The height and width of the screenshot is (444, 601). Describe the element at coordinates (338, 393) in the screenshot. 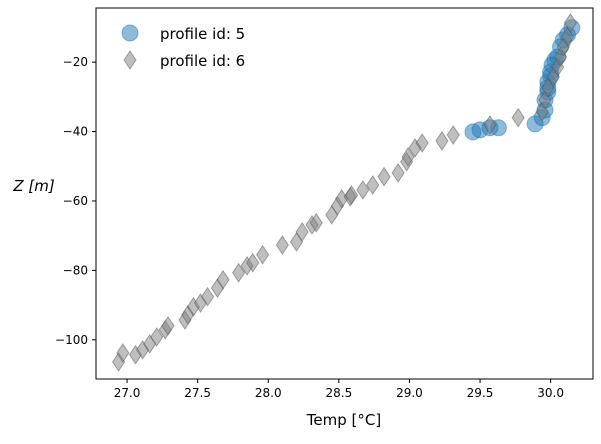

I see `x-tick-label: 28.5` at that location.